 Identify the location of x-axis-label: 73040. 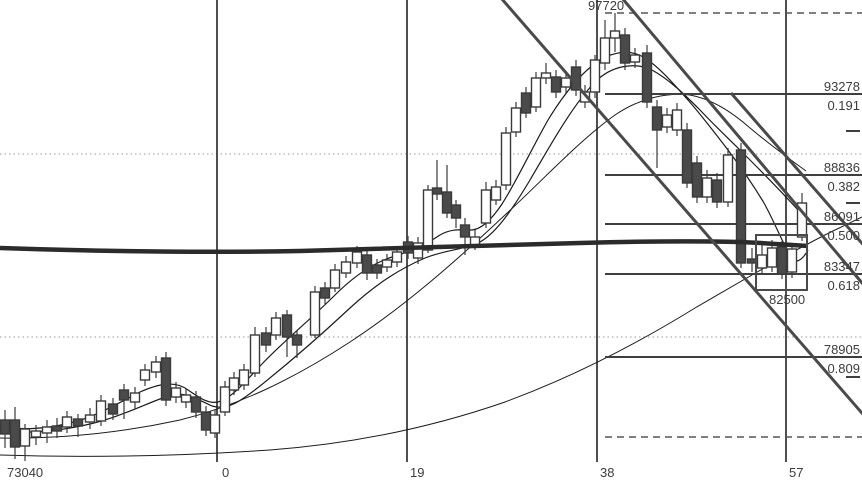
(25, 472).